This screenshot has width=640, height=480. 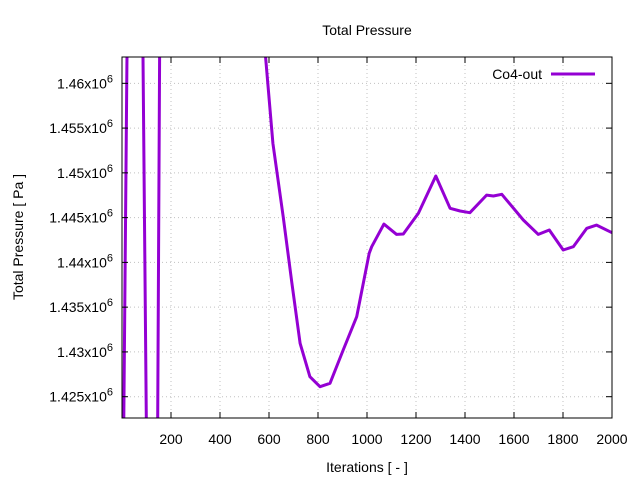 I want to click on y-tick-label: 1.44x10⁶, so click(x=85, y=261).